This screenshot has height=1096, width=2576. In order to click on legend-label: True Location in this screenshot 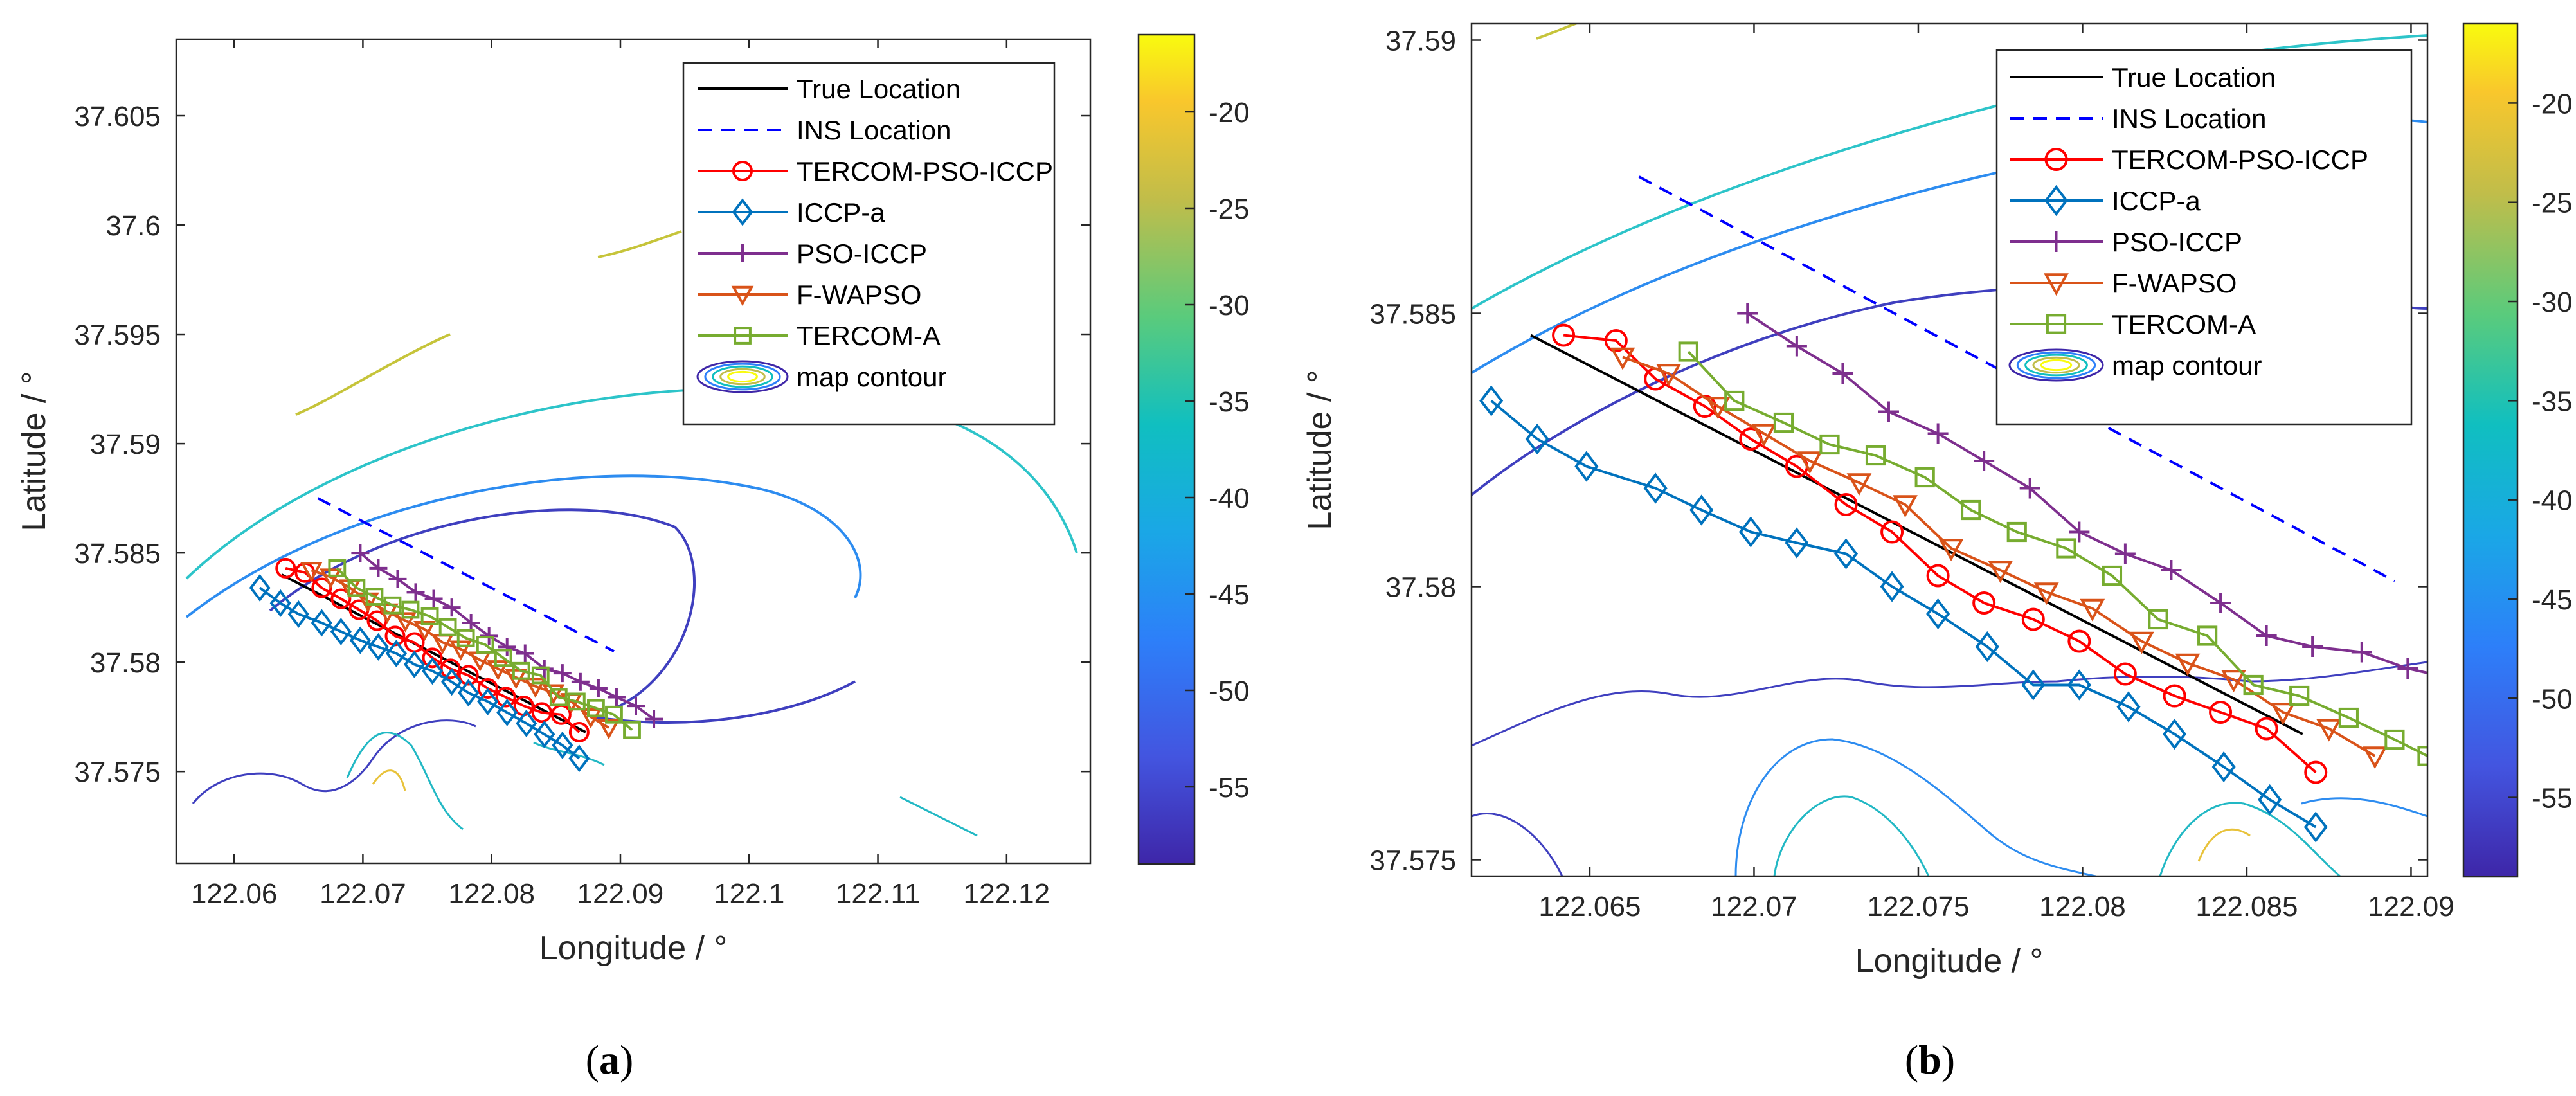, I will do `click(878, 89)`.